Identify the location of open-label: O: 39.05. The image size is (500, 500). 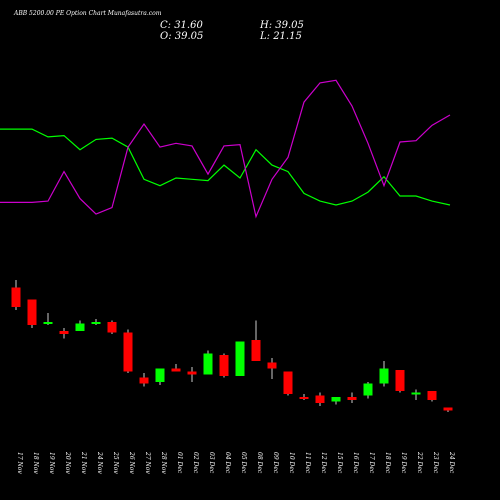
(181, 36).